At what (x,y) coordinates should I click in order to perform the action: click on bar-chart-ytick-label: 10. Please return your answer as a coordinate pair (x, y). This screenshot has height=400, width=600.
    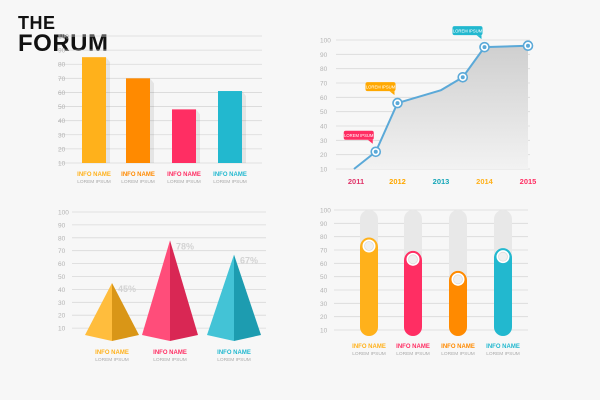
    Looking at the image, I should click on (62, 164).